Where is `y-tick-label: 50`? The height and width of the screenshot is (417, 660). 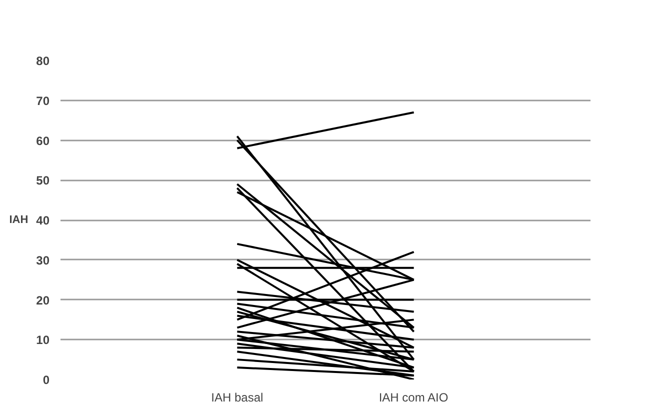 y-tick-label: 50 is located at coordinates (43, 181).